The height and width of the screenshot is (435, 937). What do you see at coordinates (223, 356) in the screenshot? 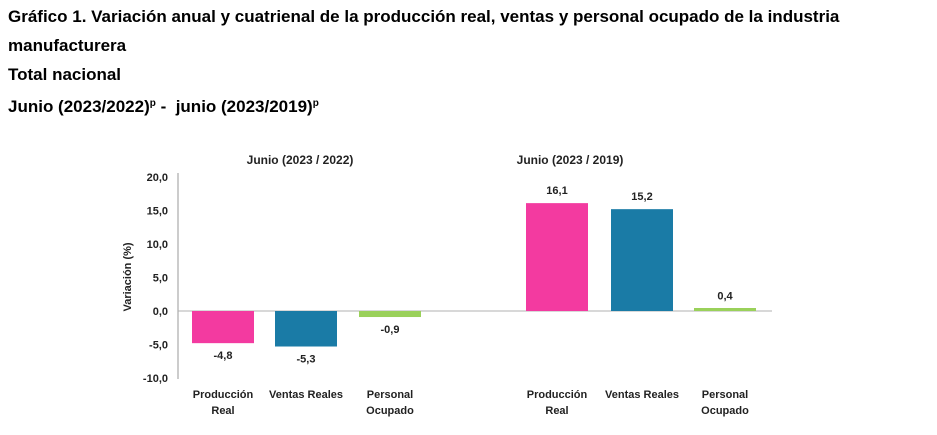
I see `data-label: -4,8` at bounding box center [223, 356].